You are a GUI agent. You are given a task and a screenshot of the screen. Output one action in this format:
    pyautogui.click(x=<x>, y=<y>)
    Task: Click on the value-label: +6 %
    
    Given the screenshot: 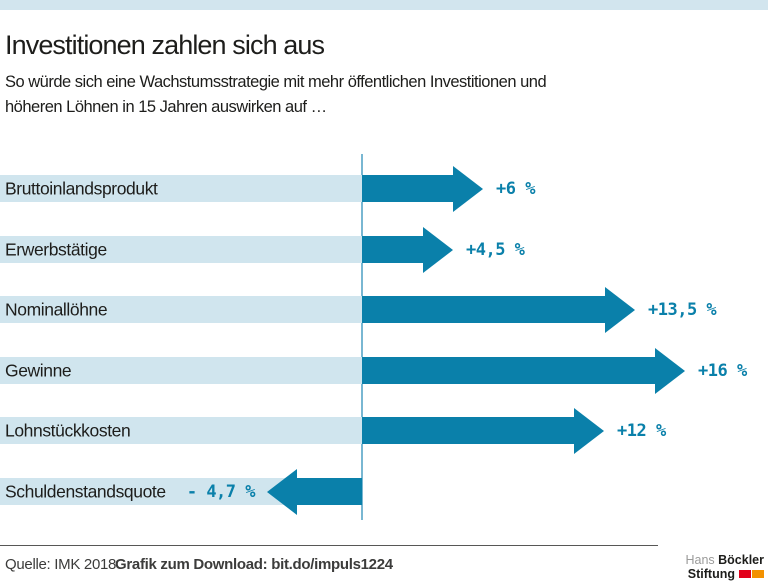 What is the action you would take?
    pyautogui.click(x=515, y=188)
    